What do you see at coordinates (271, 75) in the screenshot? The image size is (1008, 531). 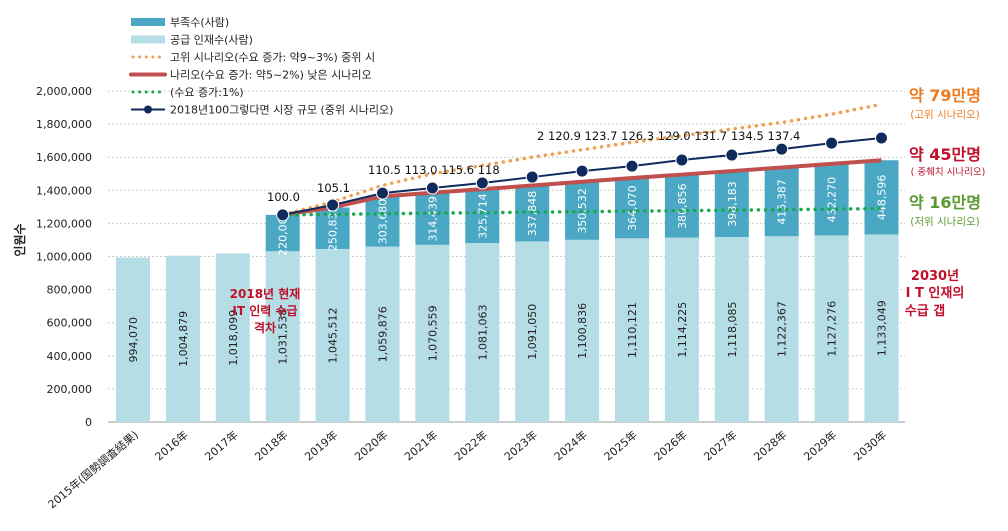 I see `legend-label: 나리오(수요 증가: 약5~2%) 낮은 시나리오` at bounding box center [271, 75].